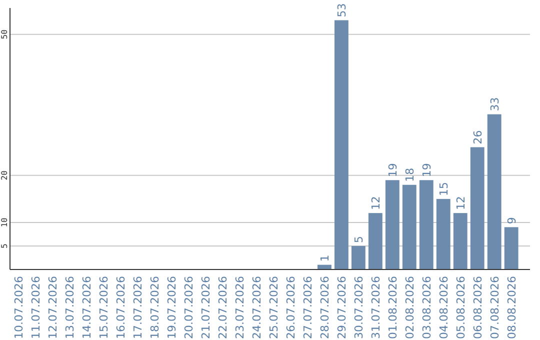  I want to click on x-tick-label: 08.08.2026, so click(511, 307).